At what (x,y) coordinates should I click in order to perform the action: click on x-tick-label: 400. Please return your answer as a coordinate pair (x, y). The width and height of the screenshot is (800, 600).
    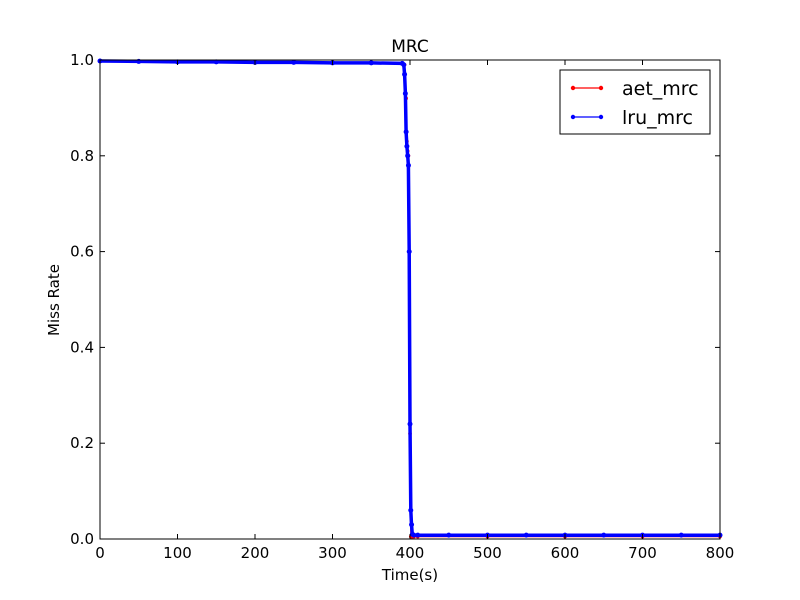
    Looking at the image, I should click on (410, 553).